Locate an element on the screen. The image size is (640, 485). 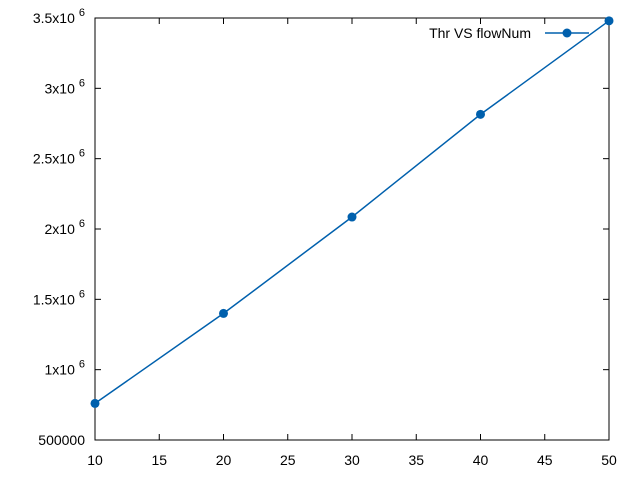
y-tick-mantissa: 2.5x10 is located at coordinates (54, 159).